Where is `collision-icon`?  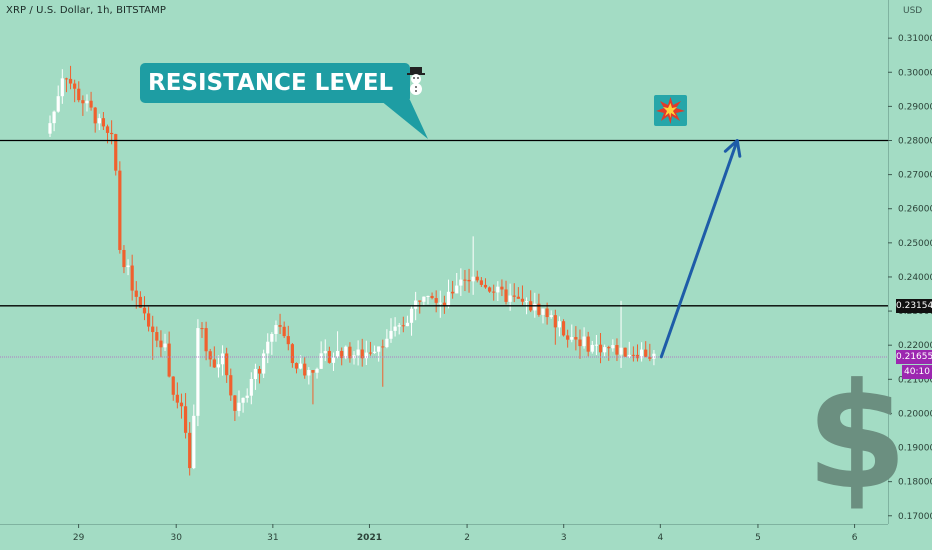 collision-icon is located at coordinates (670, 110).